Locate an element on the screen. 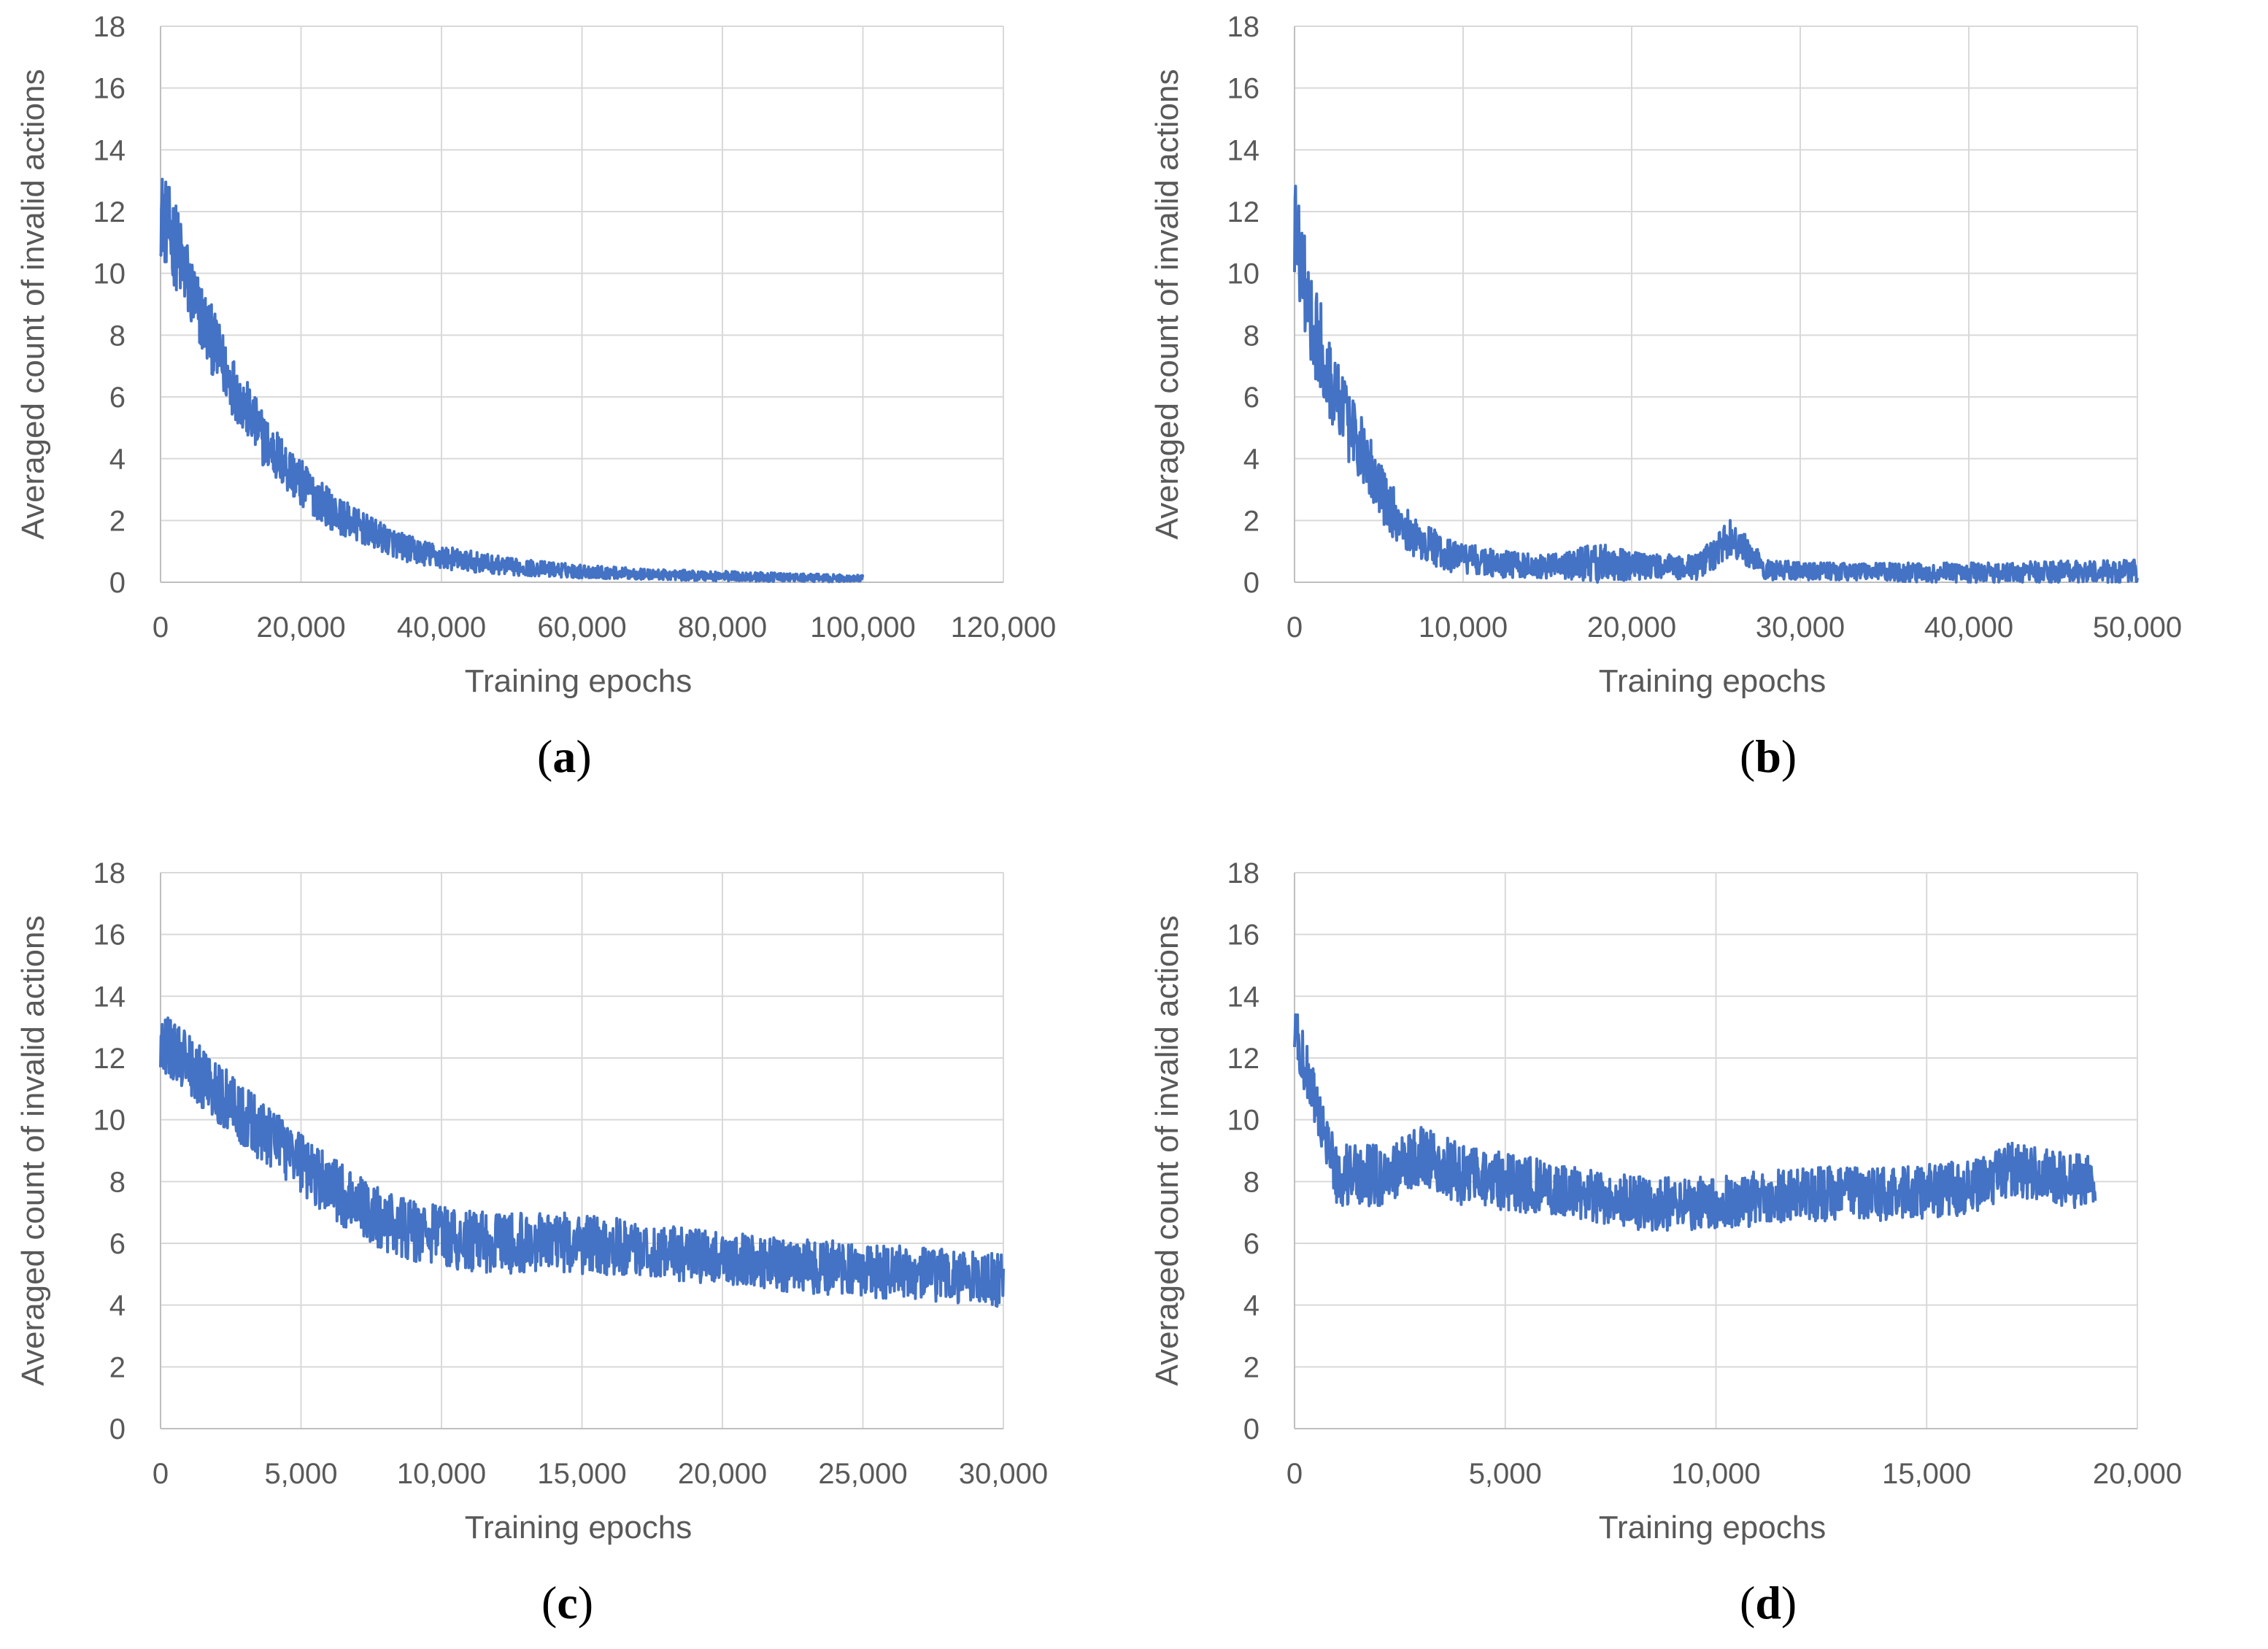 This screenshot has width=2268, height=1649. x-tick-label-b-2: 20,000 is located at coordinates (1632, 627).